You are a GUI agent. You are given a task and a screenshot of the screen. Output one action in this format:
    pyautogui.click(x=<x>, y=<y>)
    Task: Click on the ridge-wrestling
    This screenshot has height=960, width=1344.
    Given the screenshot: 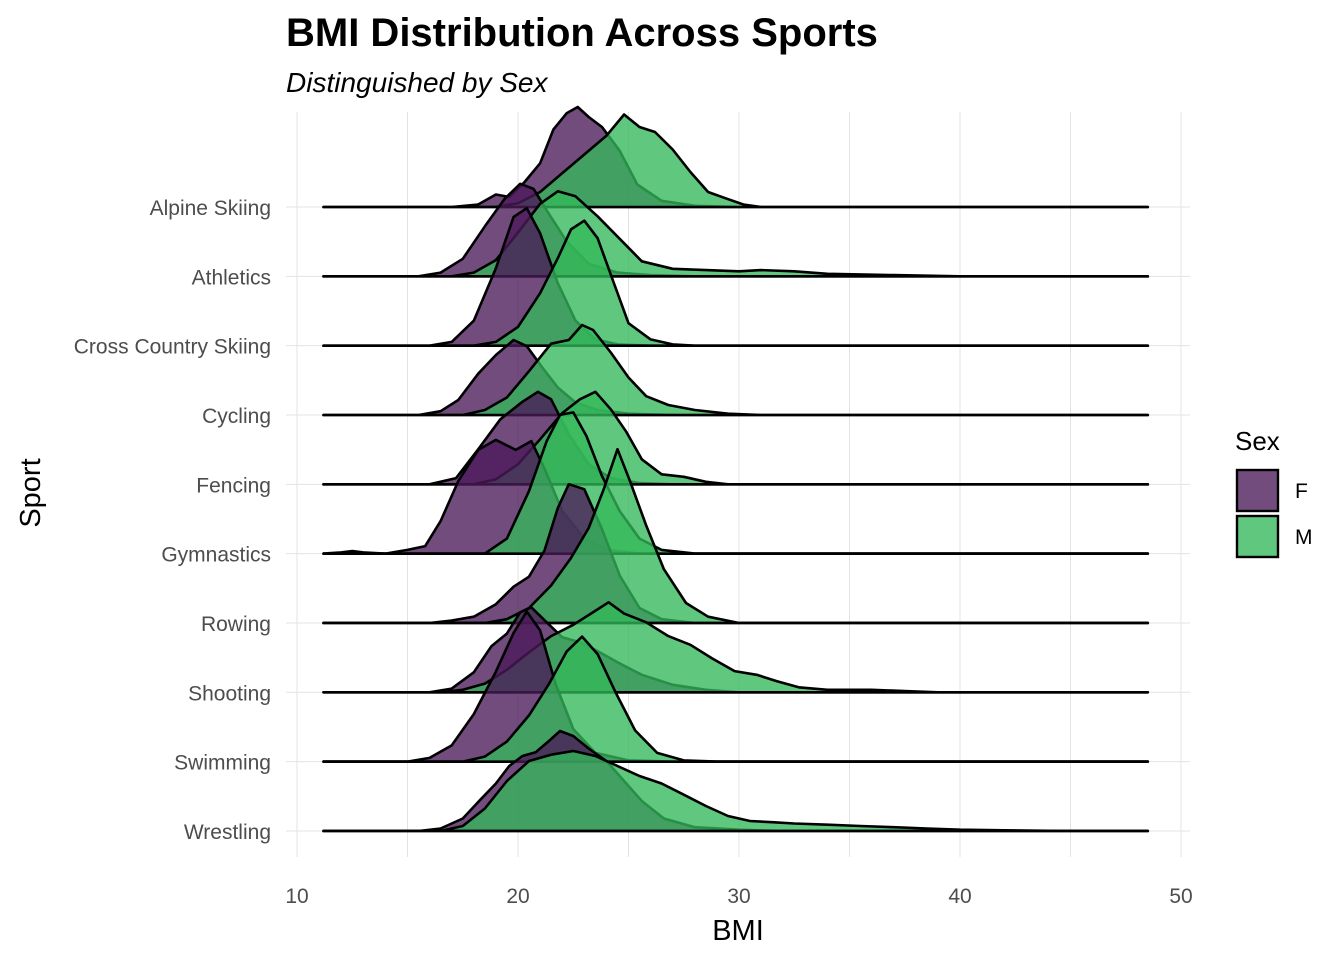 What is the action you would take?
    pyautogui.click(x=736, y=781)
    